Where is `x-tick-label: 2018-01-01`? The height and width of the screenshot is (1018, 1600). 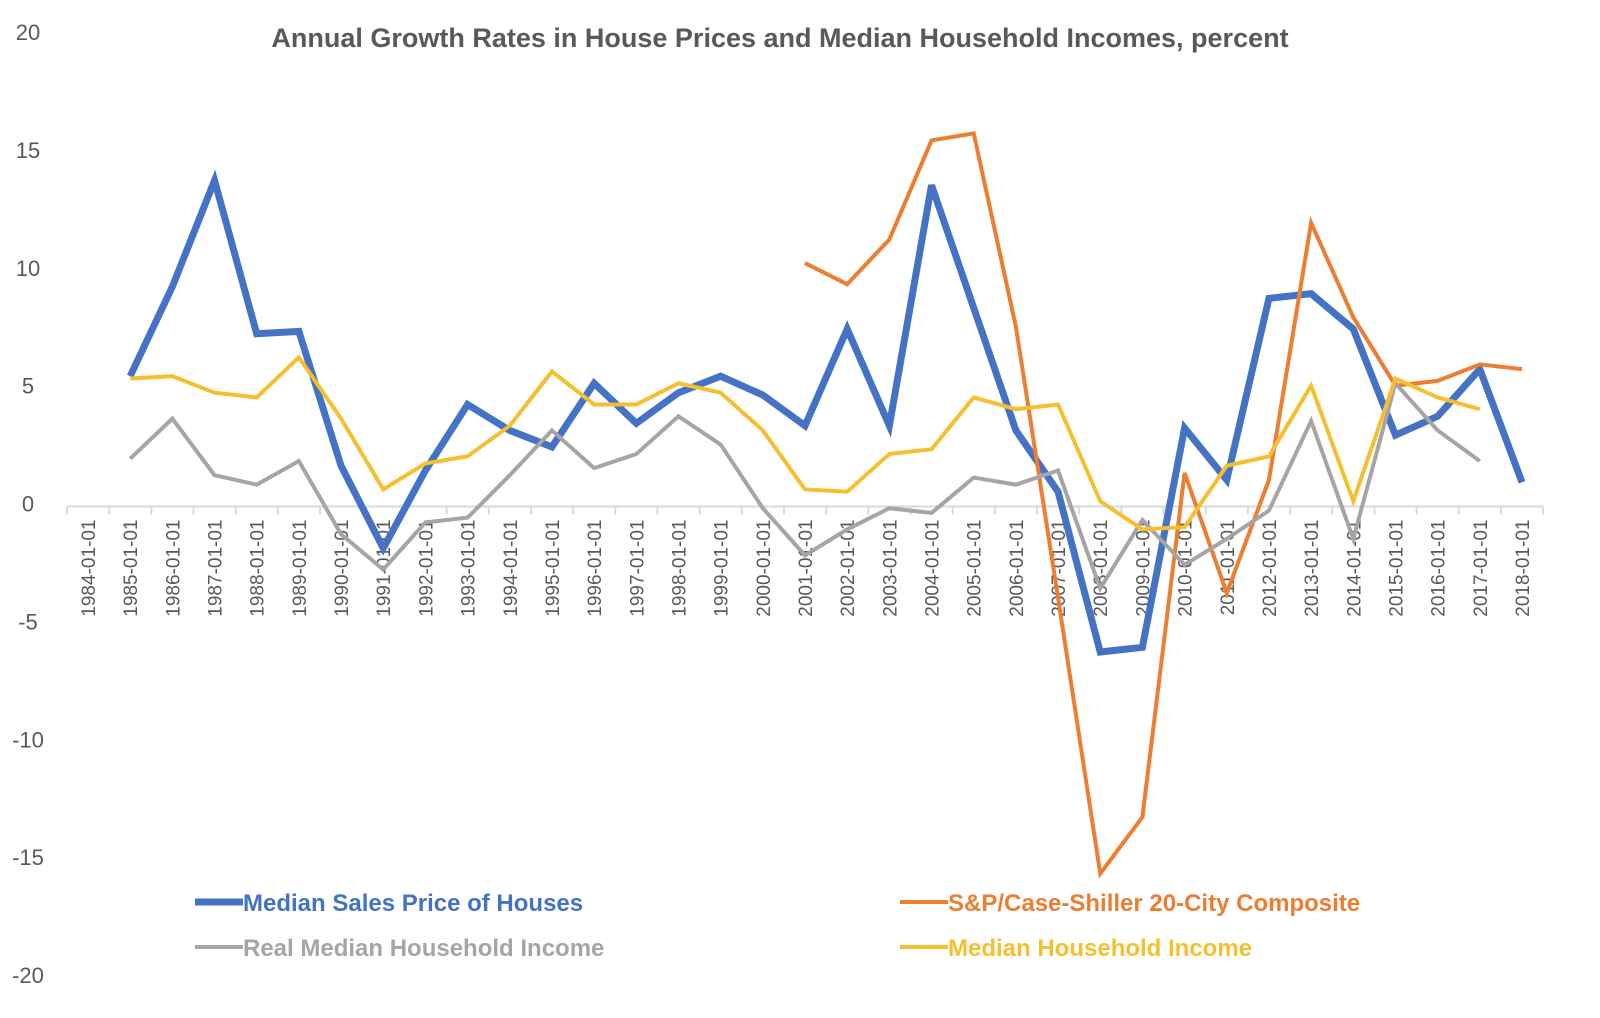 x-tick-label: 2018-01-01 is located at coordinates (1523, 568).